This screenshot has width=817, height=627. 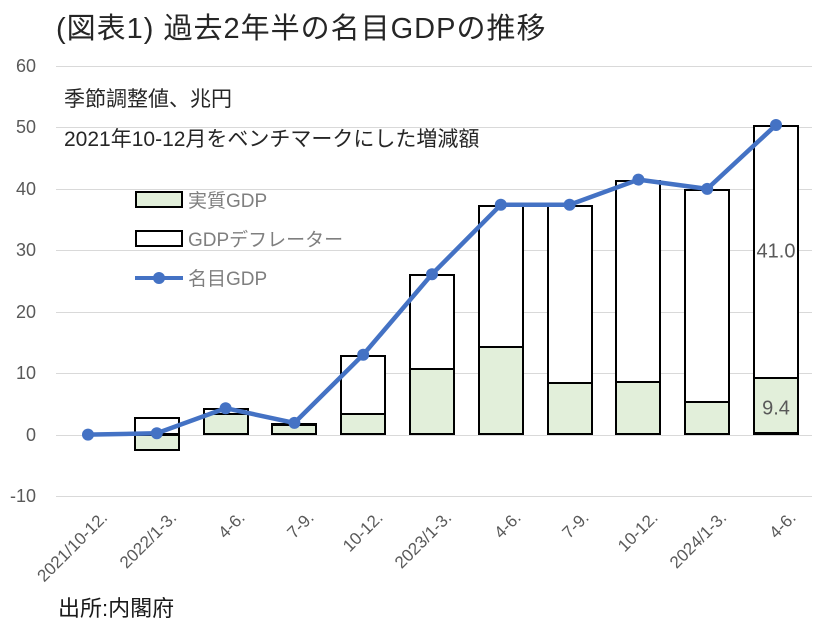 I want to click on y-axis-label: 40, so click(x=25, y=188).